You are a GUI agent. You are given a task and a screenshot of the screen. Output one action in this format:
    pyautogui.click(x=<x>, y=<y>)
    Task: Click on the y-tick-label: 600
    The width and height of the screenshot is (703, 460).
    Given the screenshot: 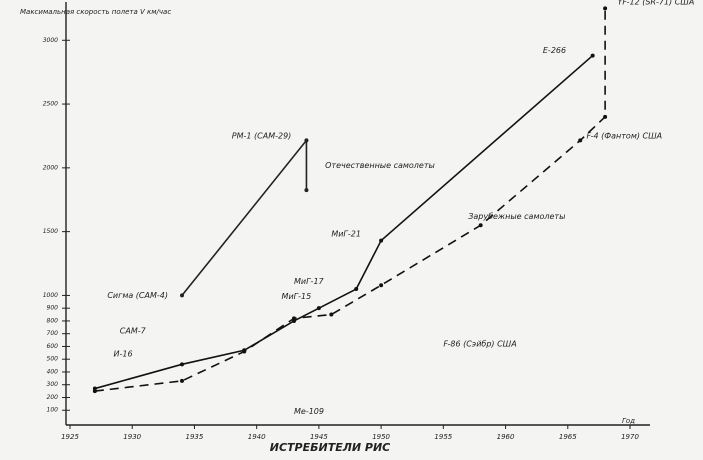 What is the action you would take?
    pyautogui.click(x=53, y=346)
    